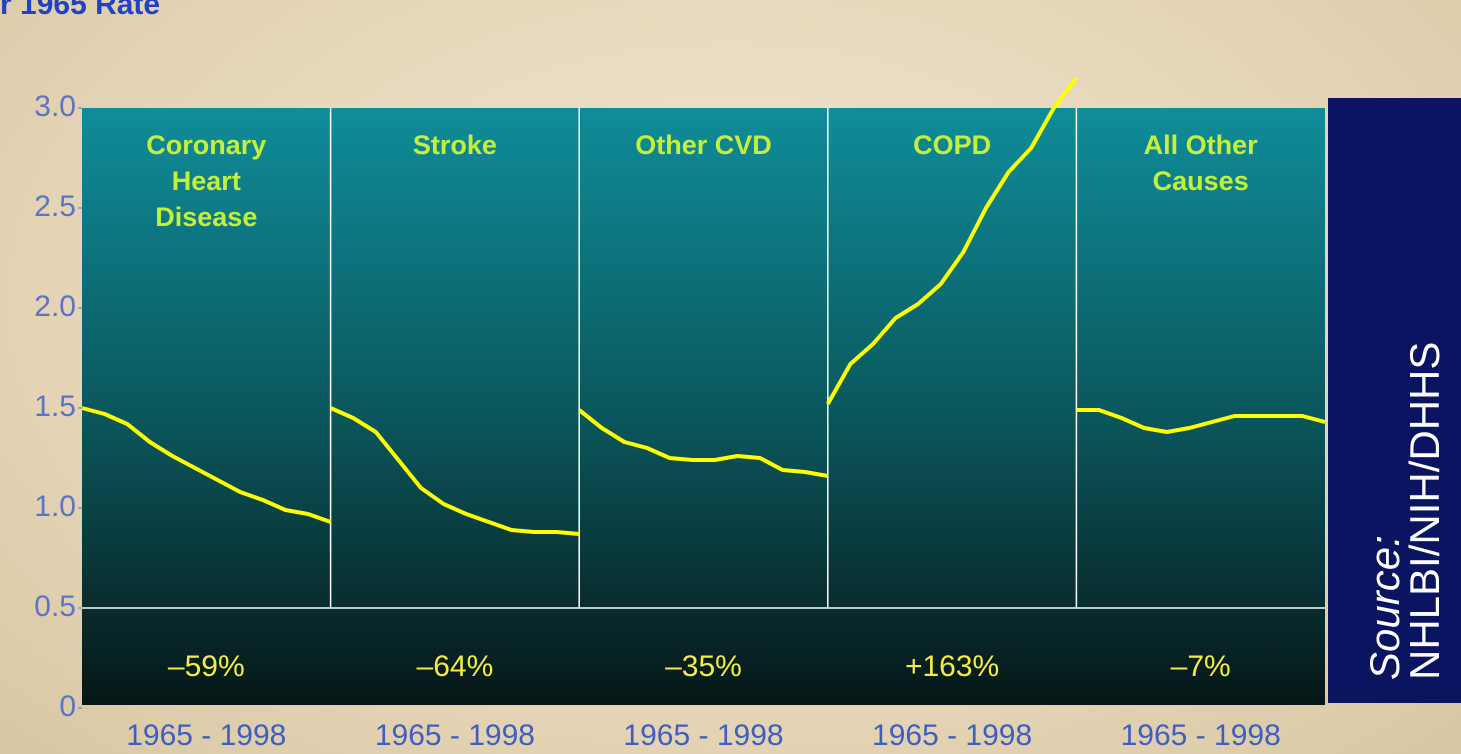 Image resolution: width=1461 pixels, height=754 pixels. Describe the element at coordinates (55, 106) in the screenshot. I see `y-tick-label: 3.0` at that location.